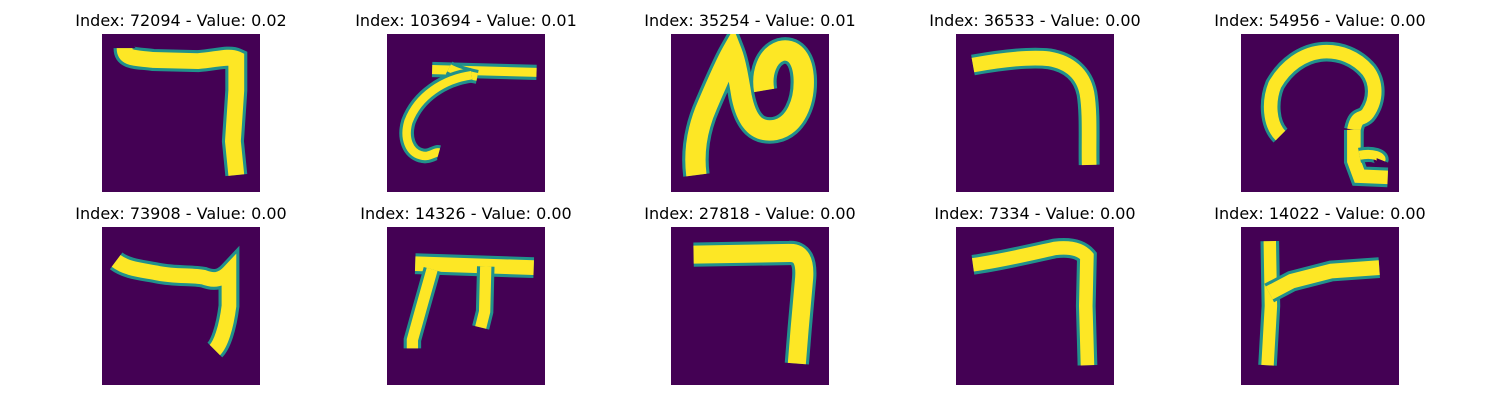 The width and height of the screenshot is (1500, 400). What do you see at coordinates (1320, 213) in the screenshot?
I see `panel-title: Index: 14022 - Value: 0.00` at bounding box center [1320, 213].